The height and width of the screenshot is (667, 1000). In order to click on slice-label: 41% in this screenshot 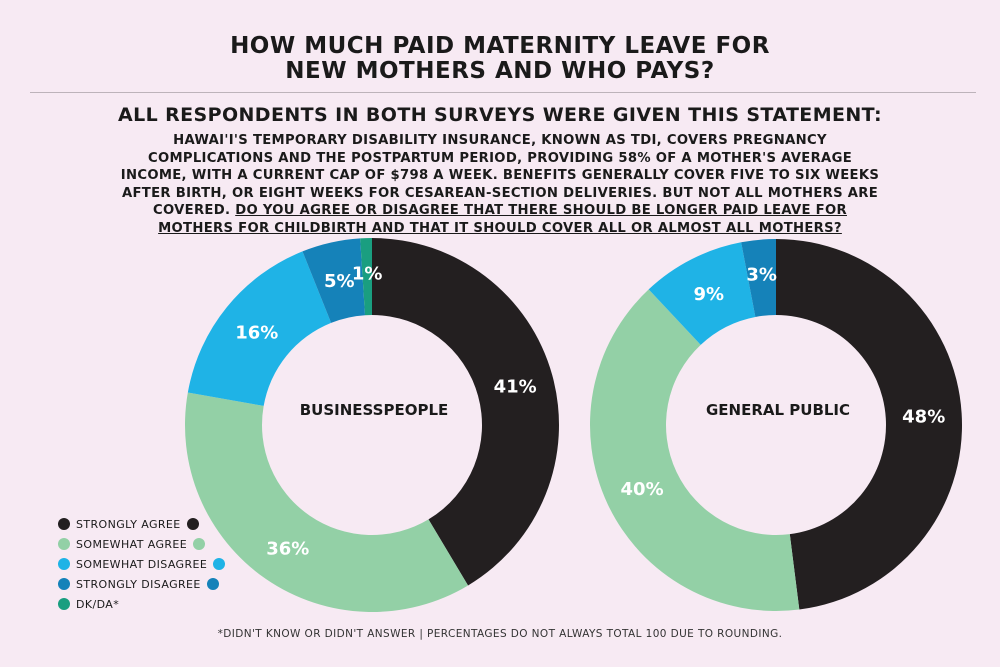, I will do `click(515, 386)`.